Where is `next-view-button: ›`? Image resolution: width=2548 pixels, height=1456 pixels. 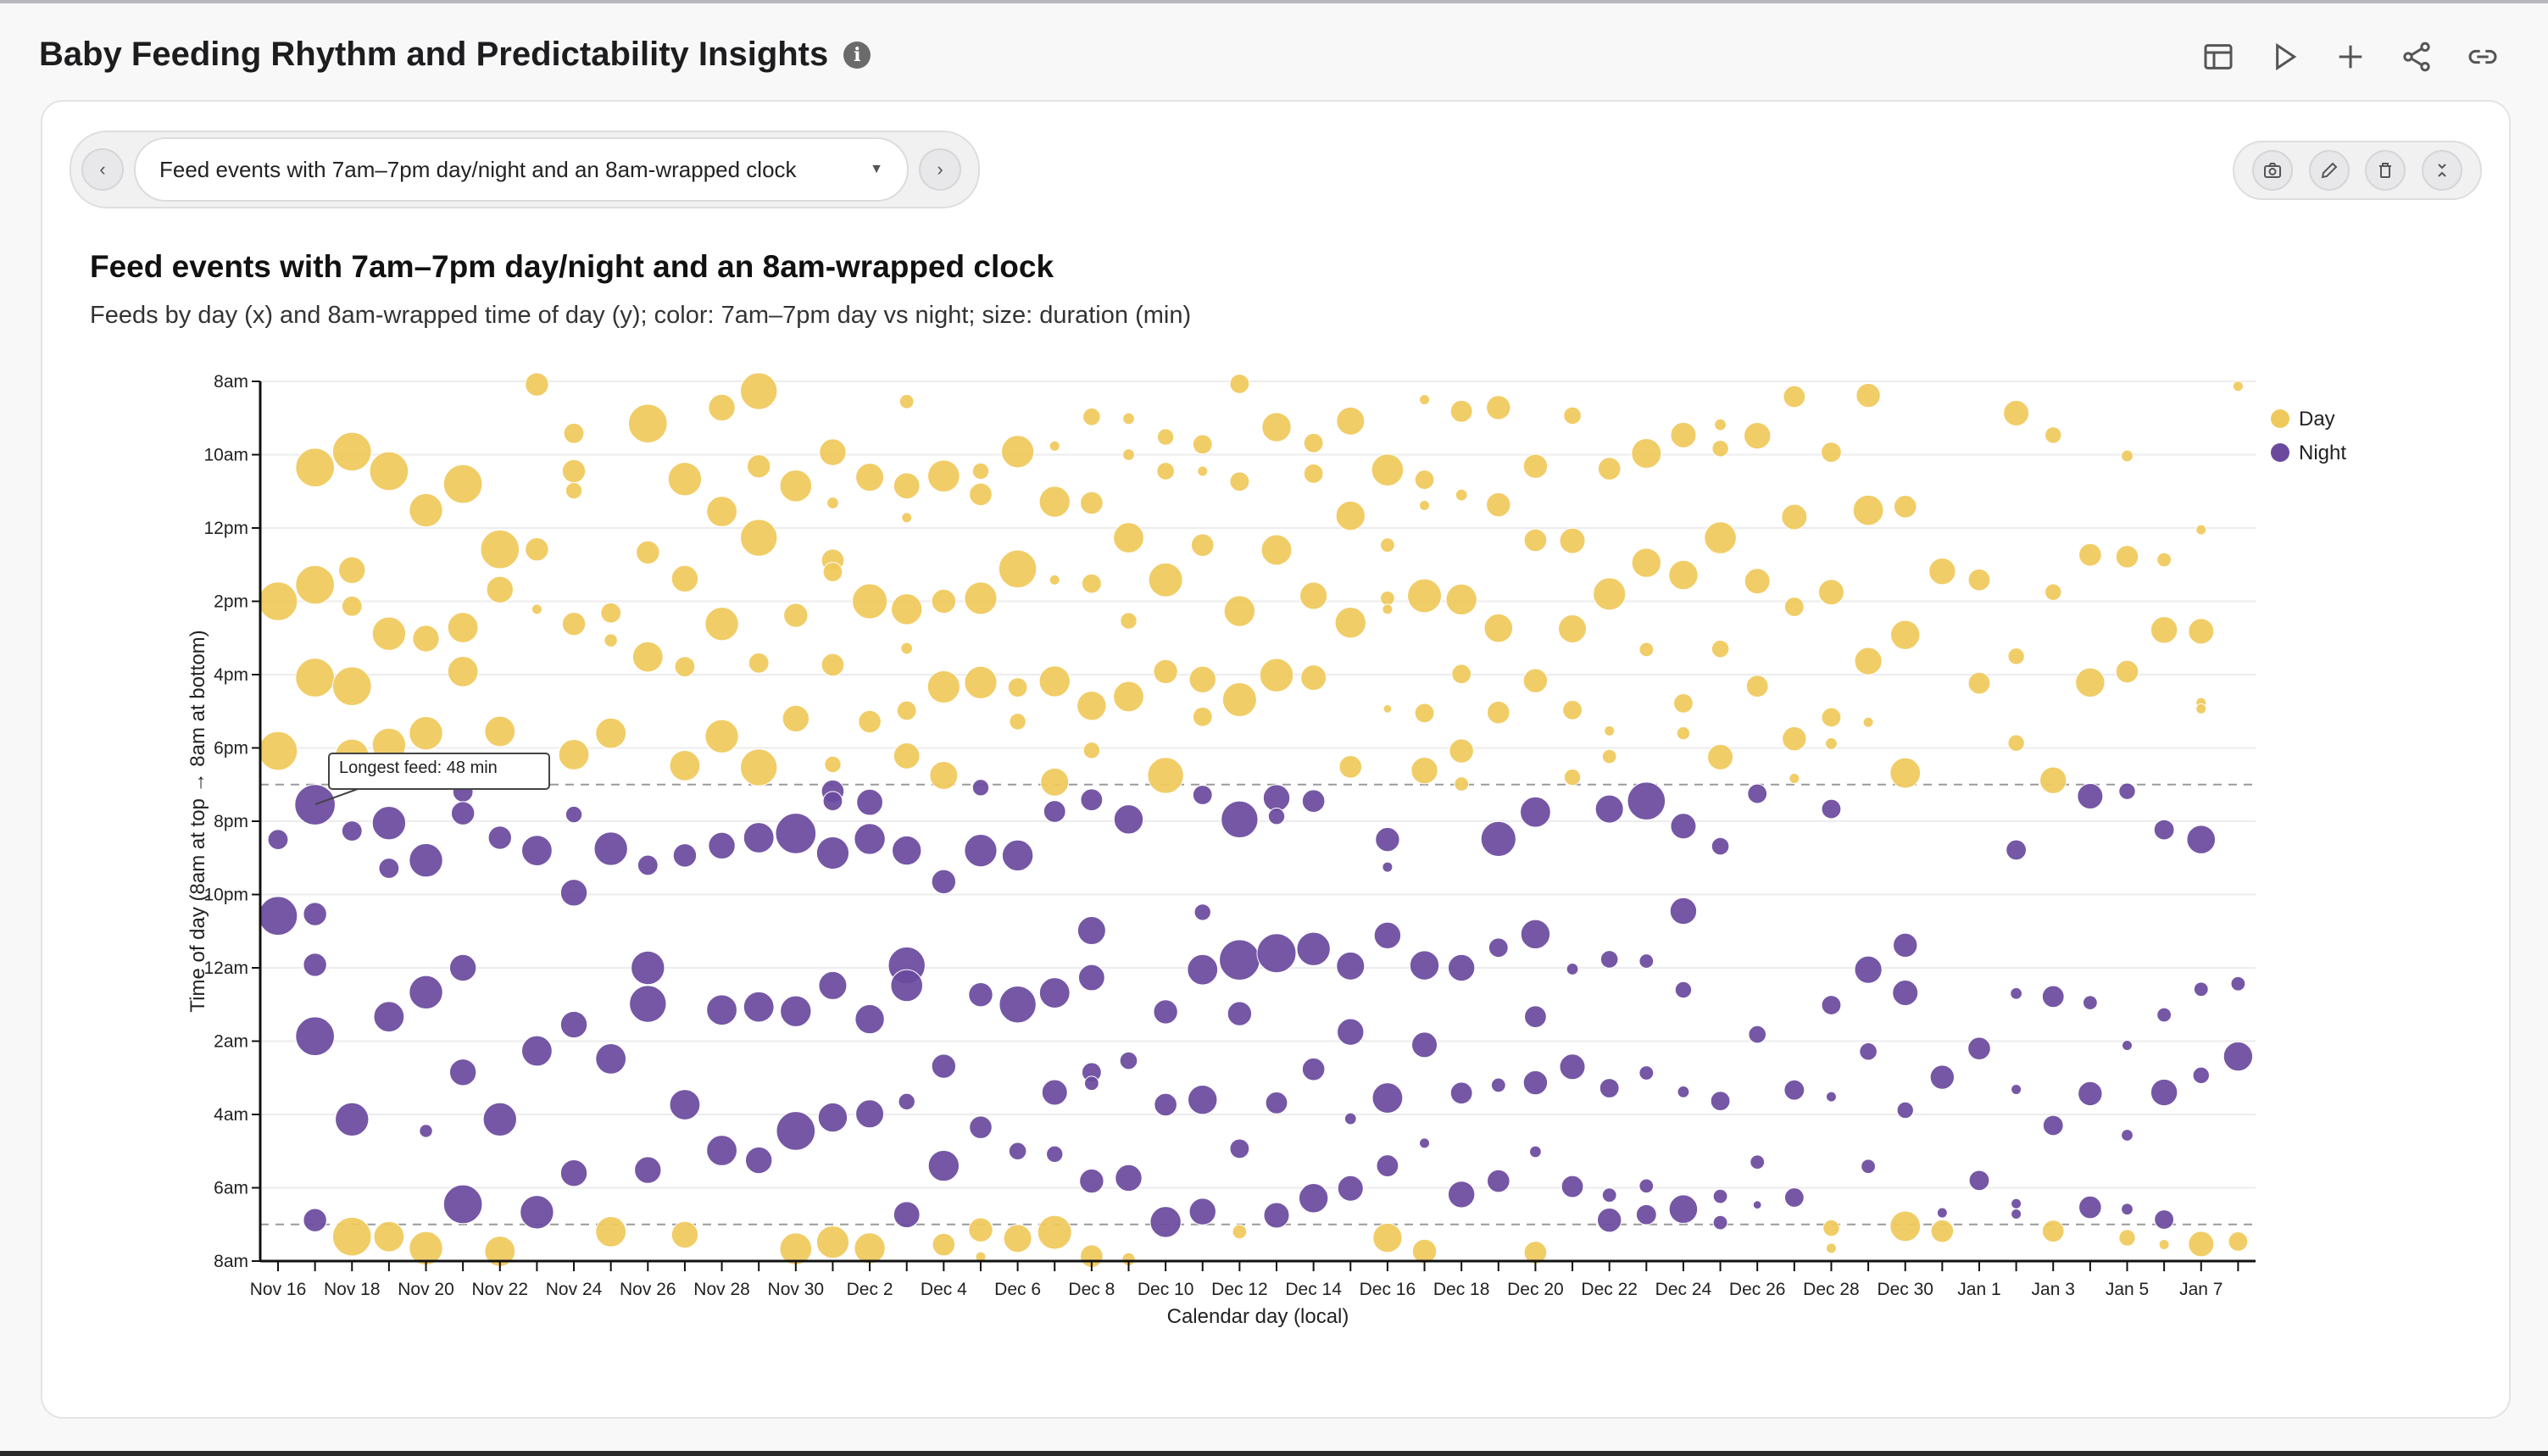
next-view-button: › is located at coordinates (940, 170).